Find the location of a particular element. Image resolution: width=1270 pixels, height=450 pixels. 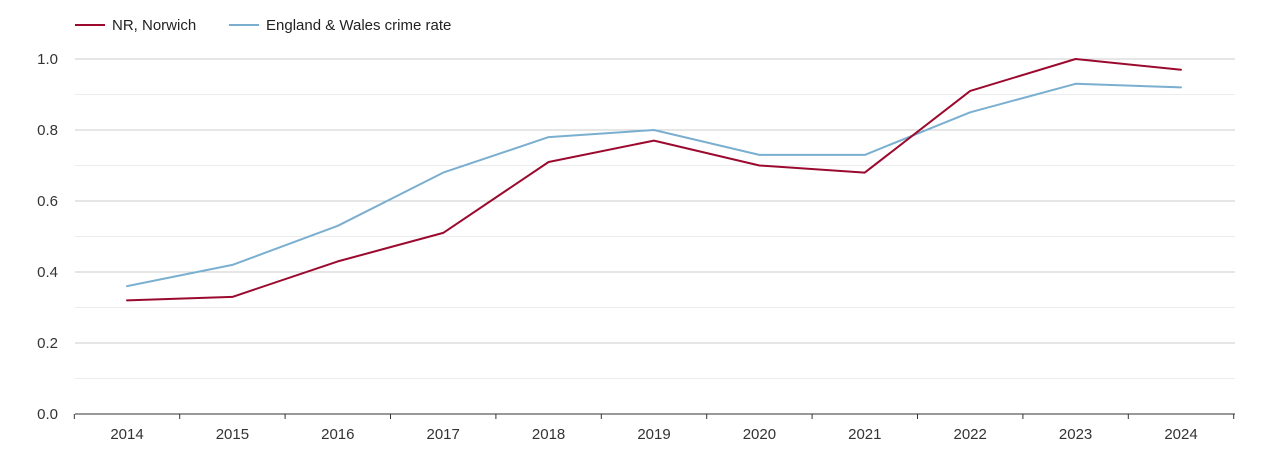

x-tick-label: 2019 is located at coordinates (653, 434).